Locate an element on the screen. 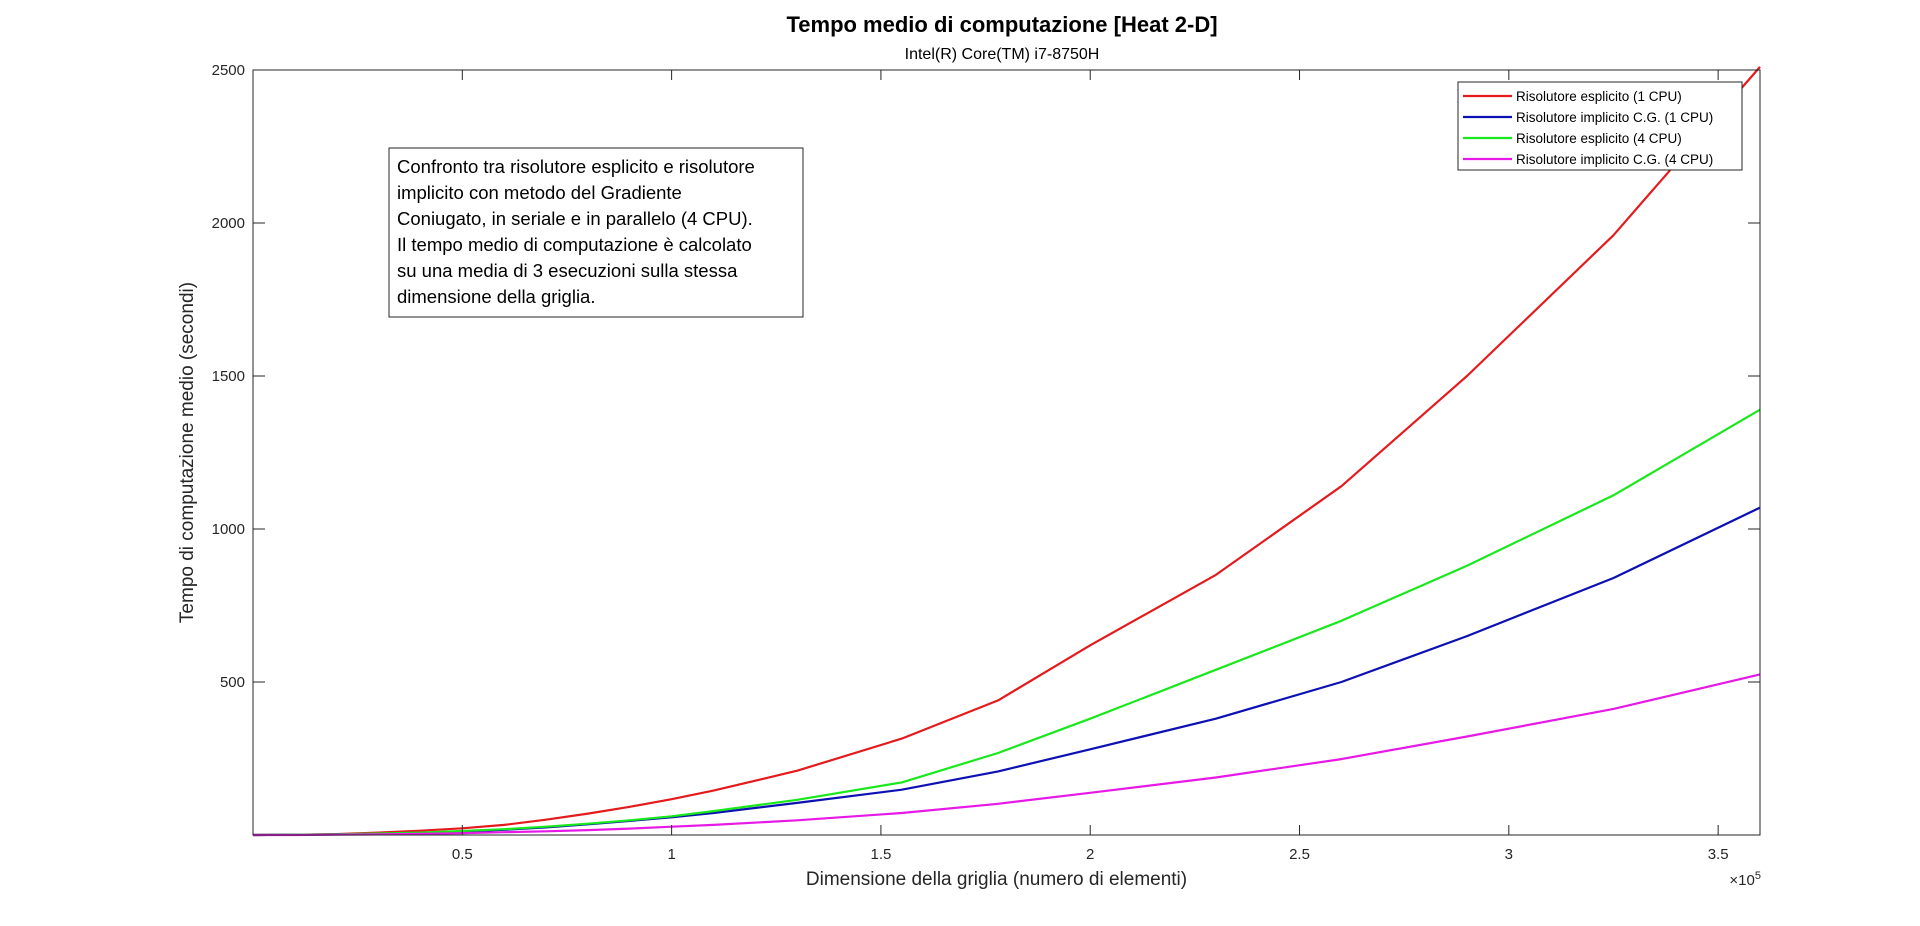 The width and height of the screenshot is (1920, 926). y-tick-label: 1000 is located at coordinates (228, 529).